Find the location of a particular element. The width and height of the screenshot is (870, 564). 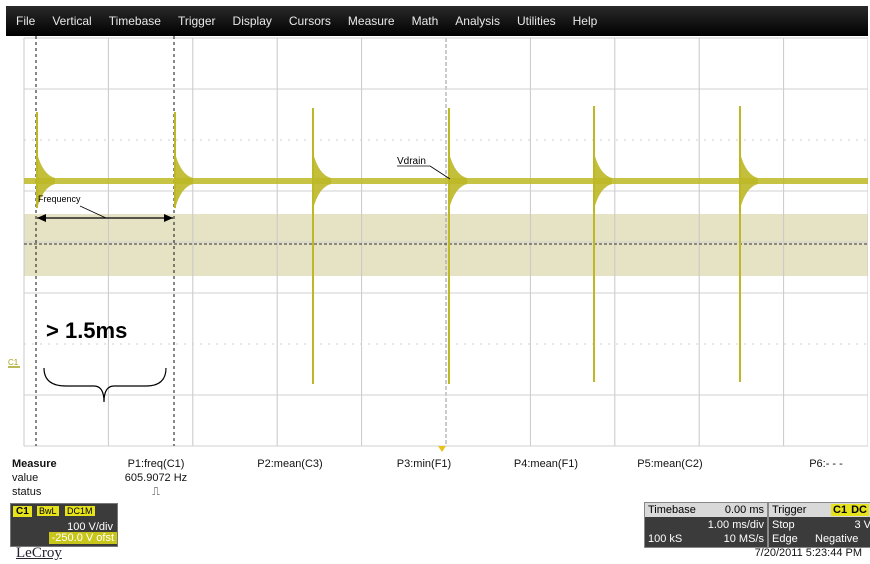

menu-help: Help is located at coordinates (585, 21).